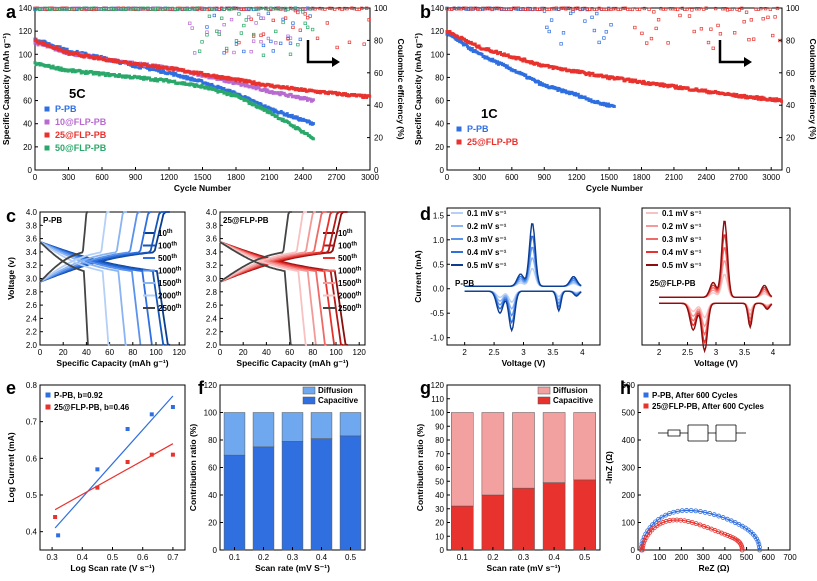 The width and height of the screenshot is (817, 581). I want to click on legend-label: 500th, so click(347, 258).